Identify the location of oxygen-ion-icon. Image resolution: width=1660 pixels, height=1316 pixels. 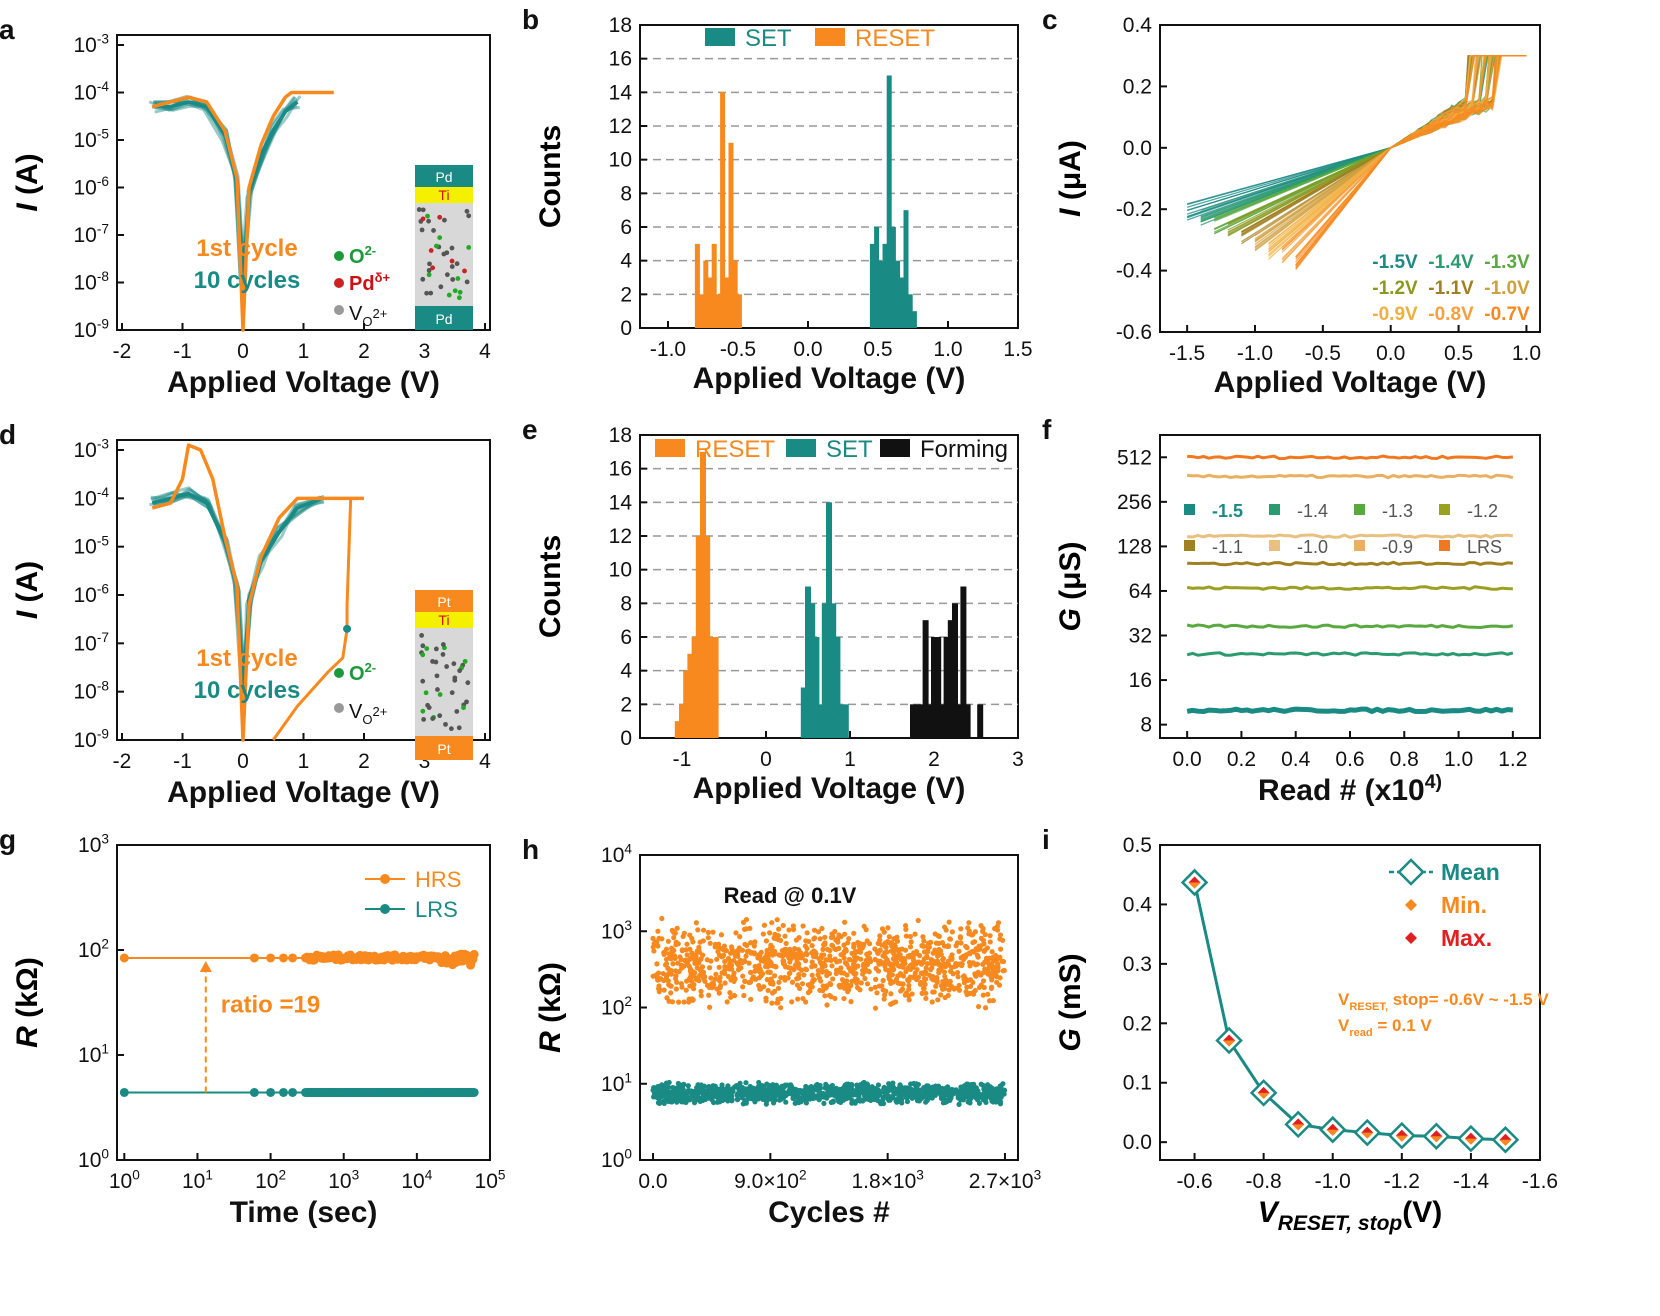
(339, 256).